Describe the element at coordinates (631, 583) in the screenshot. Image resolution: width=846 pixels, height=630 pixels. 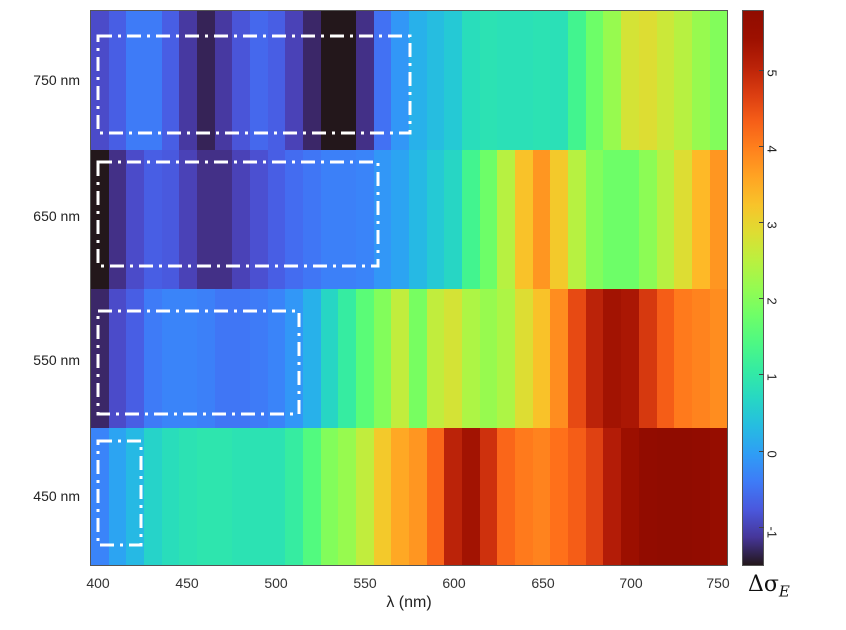
I see `x-tick: 700` at that location.